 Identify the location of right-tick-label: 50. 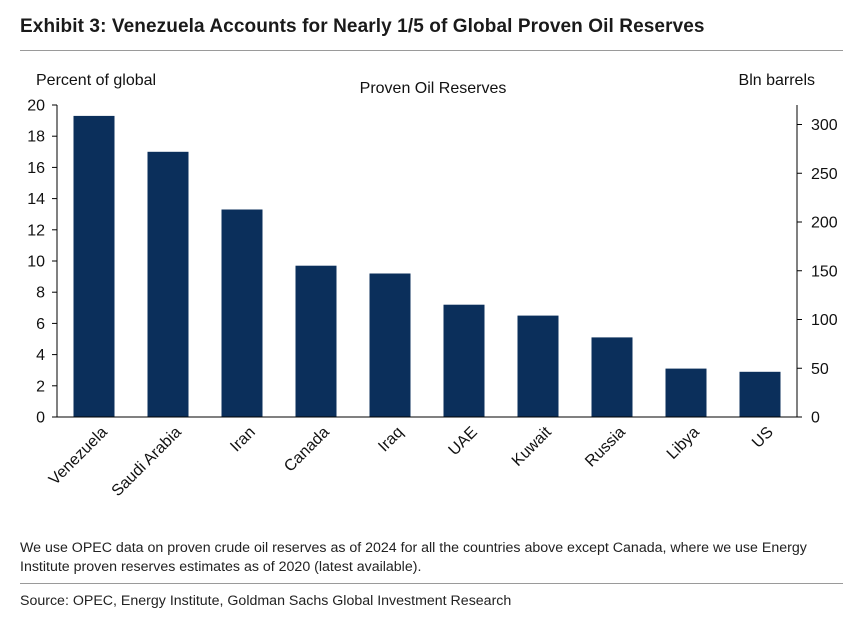
(820, 369).